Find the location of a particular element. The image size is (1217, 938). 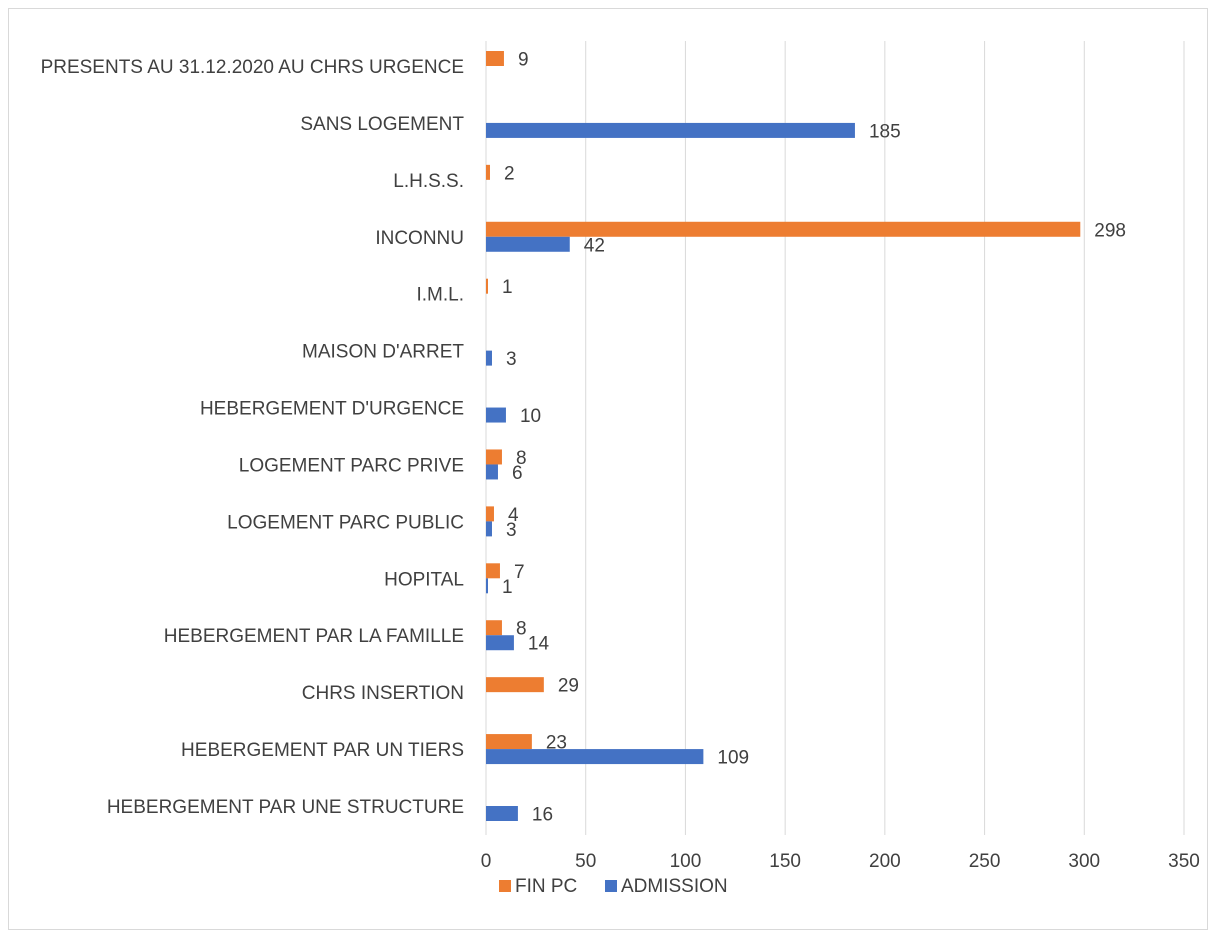

category-label-maison-d-arret: MAISON D'ARRET is located at coordinates (383, 352).